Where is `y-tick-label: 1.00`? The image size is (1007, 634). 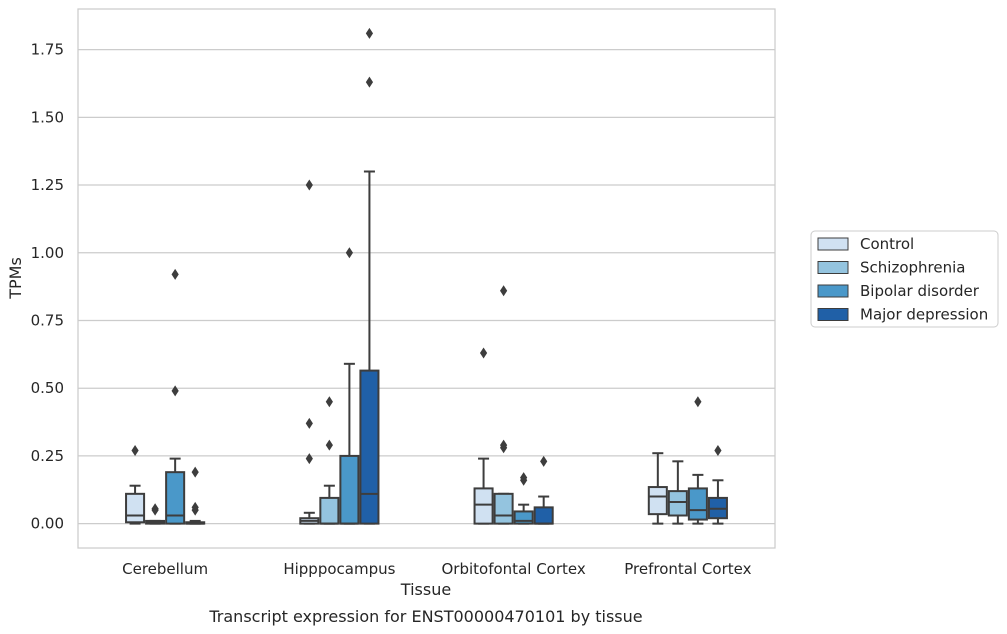
y-tick-label: 1.00 is located at coordinates (47, 253).